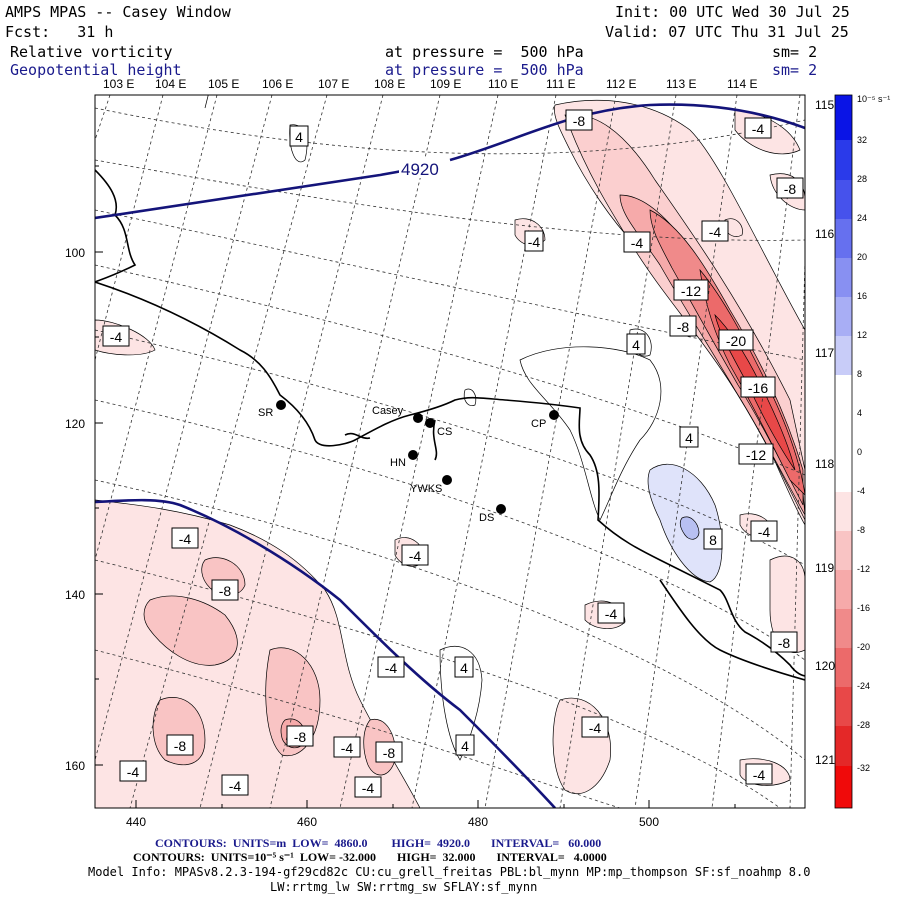 This screenshot has width=900, height=900. Describe the element at coordinates (727, 32) in the screenshot. I see `valid-time: Valid: 07 UTC Thu 31 Jul 25` at that location.